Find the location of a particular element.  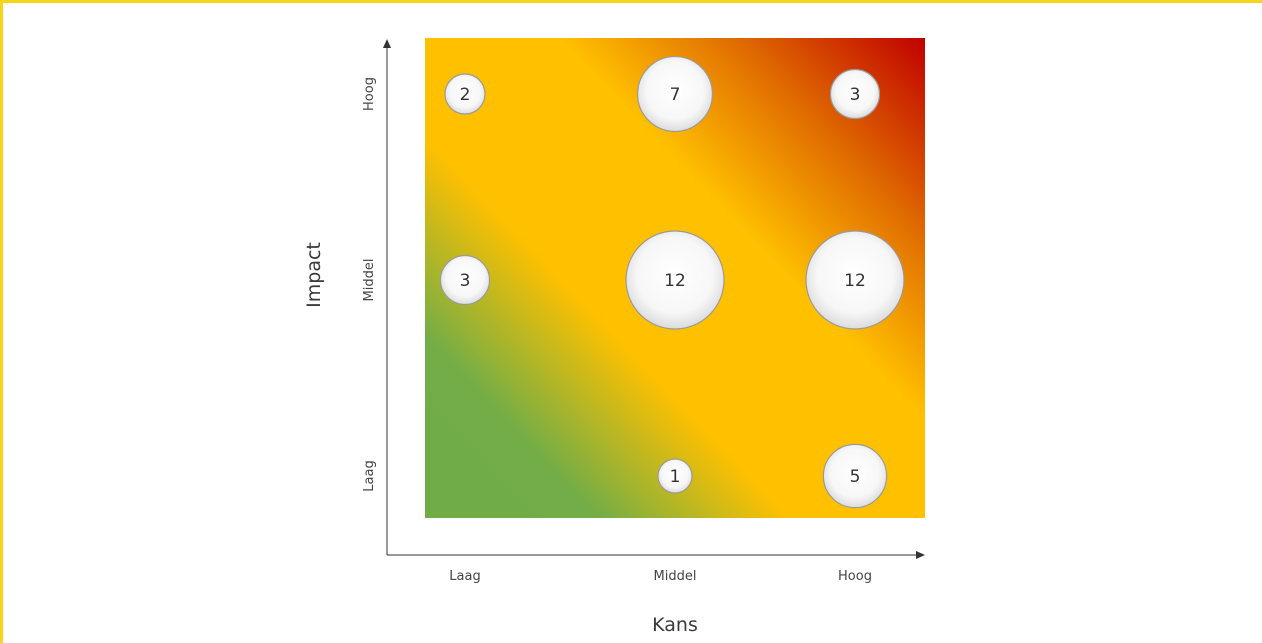

x-axis-title: Kans is located at coordinates (675, 625).